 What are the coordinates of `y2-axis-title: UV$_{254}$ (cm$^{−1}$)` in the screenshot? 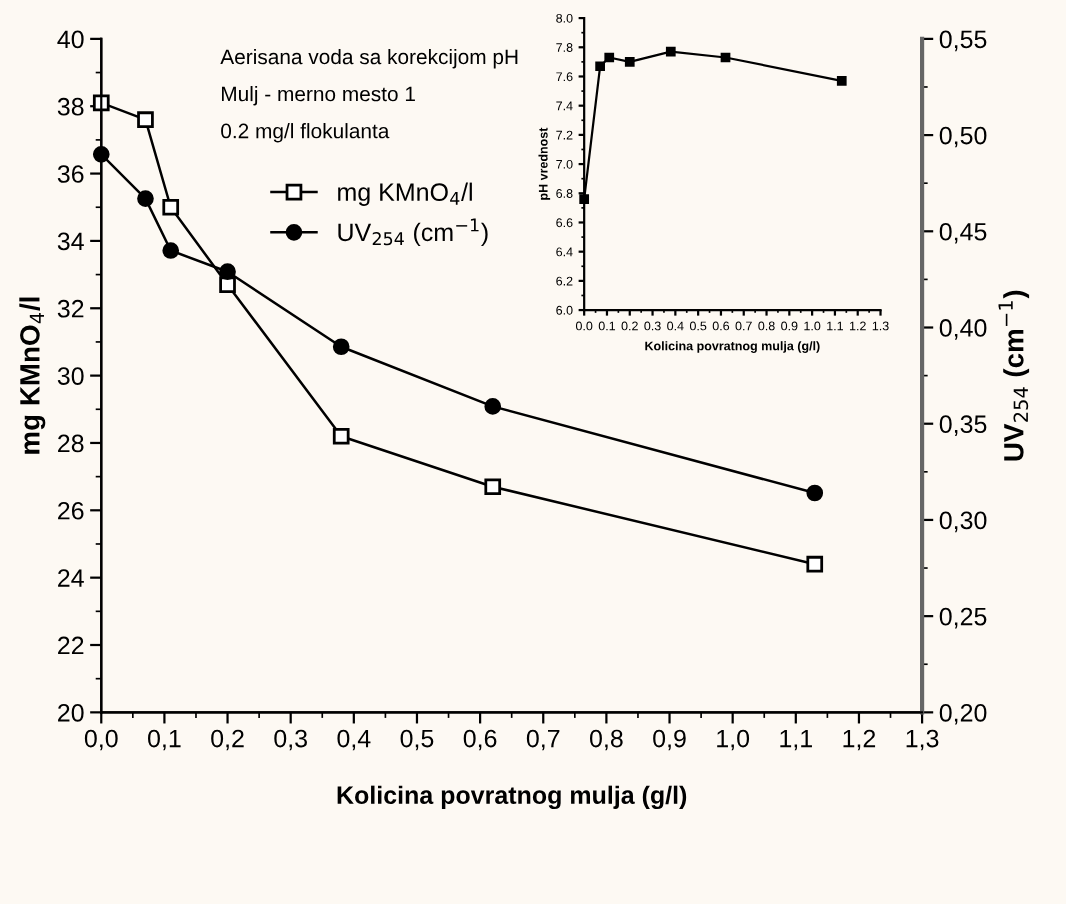 It's located at (1014, 375).